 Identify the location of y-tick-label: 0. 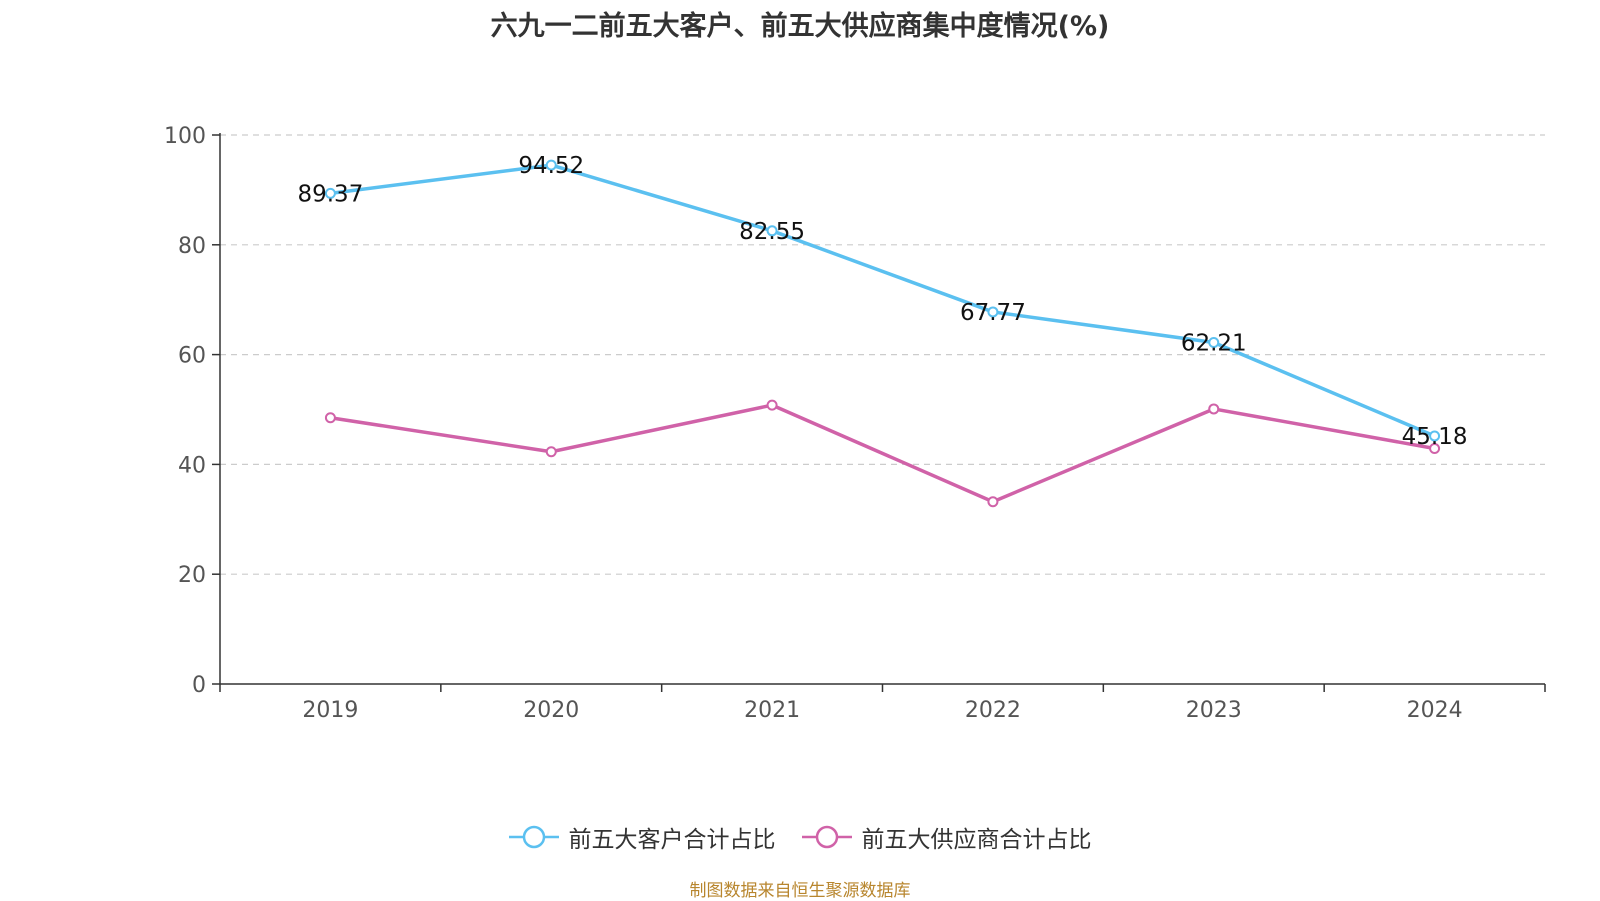
(199, 685).